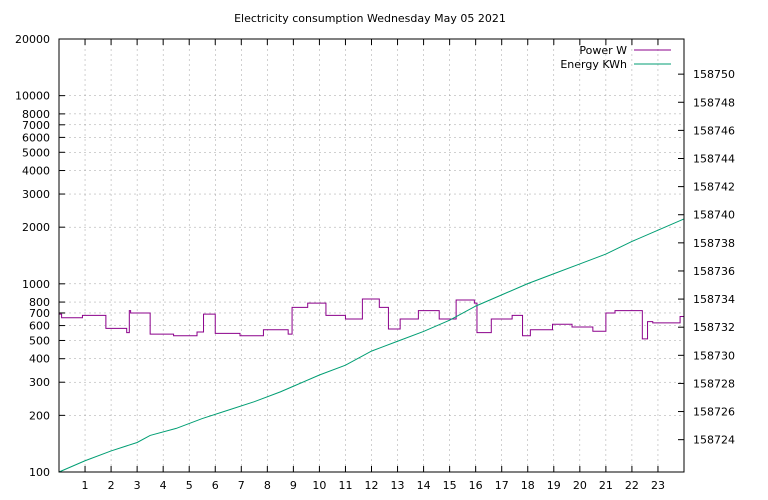 The width and height of the screenshot is (768, 500). What do you see at coordinates (658, 485) in the screenshot?
I see `x-tick-label-23: 23` at bounding box center [658, 485].